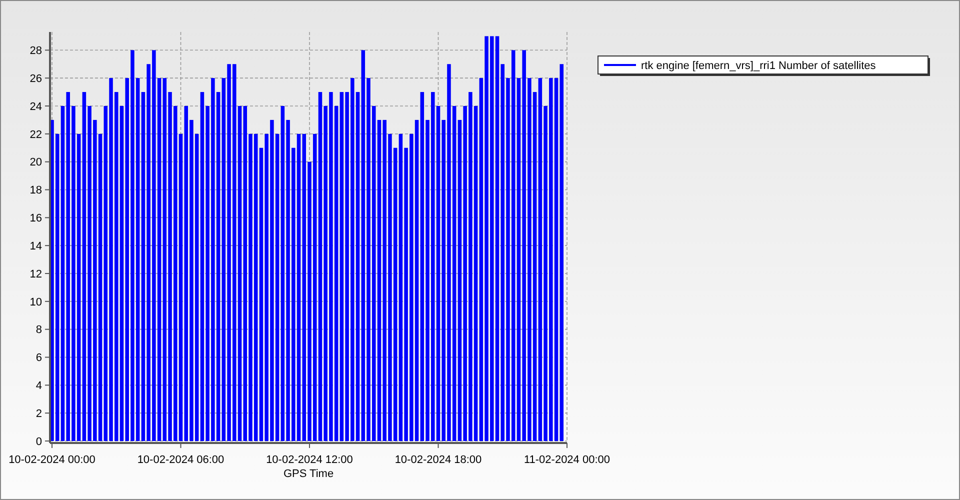 The image size is (960, 500). What do you see at coordinates (36, 50) in the screenshot?
I see `y-tick-label: 28` at bounding box center [36, 50].